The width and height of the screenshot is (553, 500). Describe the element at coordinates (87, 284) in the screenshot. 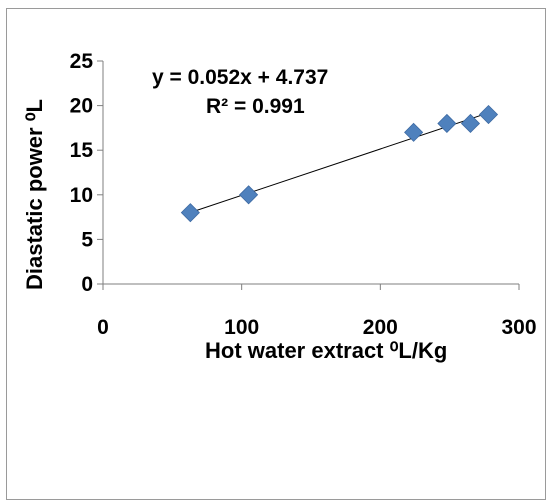

I see `y-tick-label: 0` at that location.